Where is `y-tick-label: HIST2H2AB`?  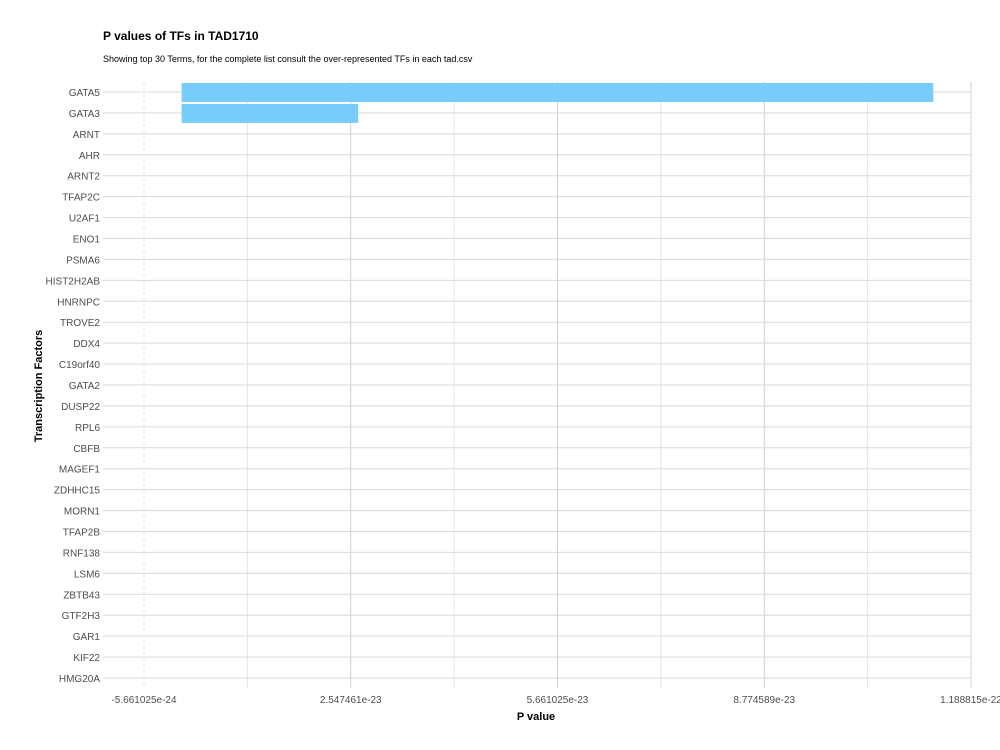 y-tick-label: HIST2H2AB is located at coordinates (73, 281).